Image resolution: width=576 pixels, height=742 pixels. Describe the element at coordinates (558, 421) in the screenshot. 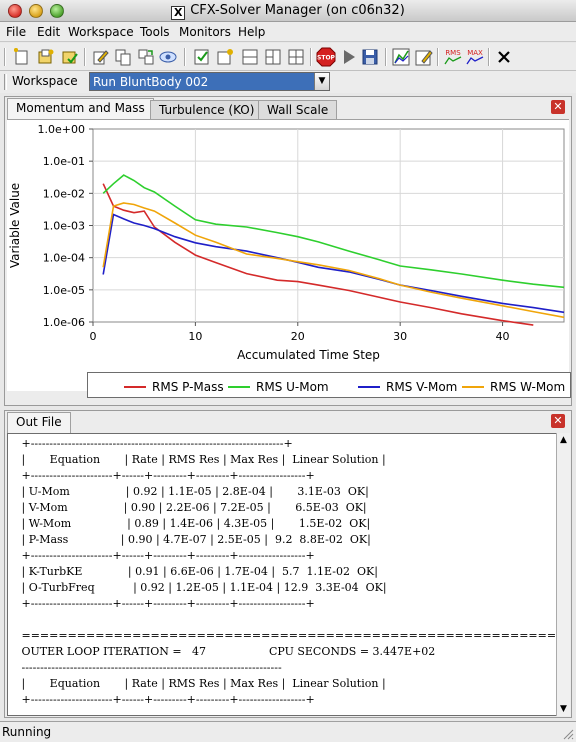

I see `close-outfile-icon: ✕` at that location.